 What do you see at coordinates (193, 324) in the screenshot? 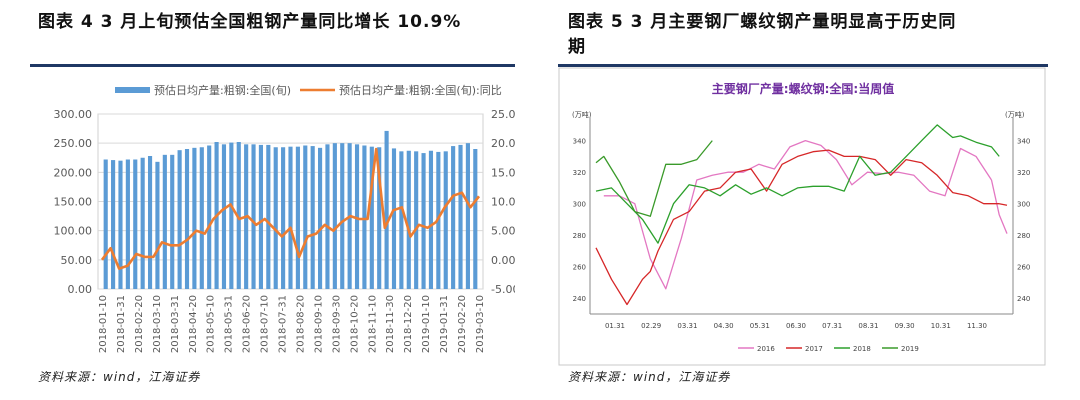
I see `x-tick-label: 2018-04-20` at bounding box center [193, 324].